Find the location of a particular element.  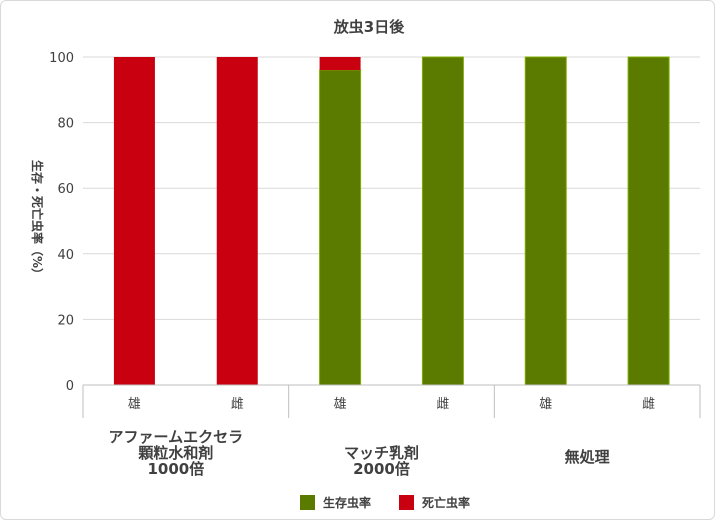

chart-title: 放虫3日後 is located at coordinates (369, 27).